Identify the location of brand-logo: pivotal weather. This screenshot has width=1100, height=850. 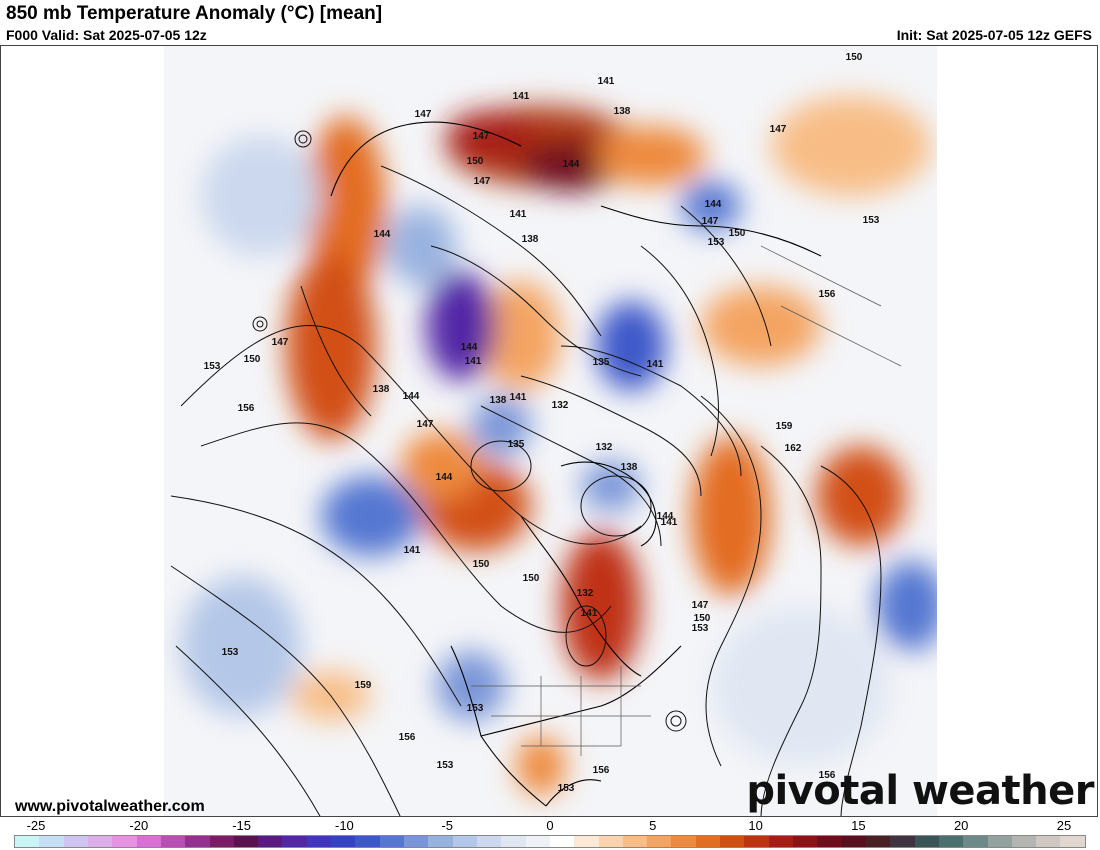
(920, 791).